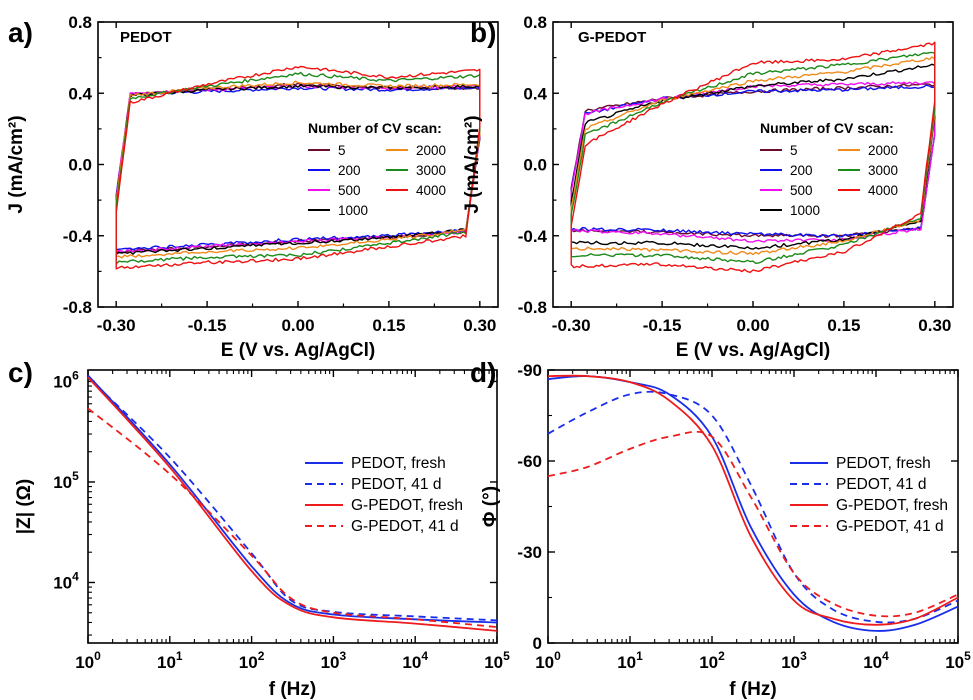 Image resolution: width=973 pixels, height=700 pixels. What do you see at coordinates (20, 32) in the screenshot?
I see `panel-letter: a)` at bounding box center [20, 32].